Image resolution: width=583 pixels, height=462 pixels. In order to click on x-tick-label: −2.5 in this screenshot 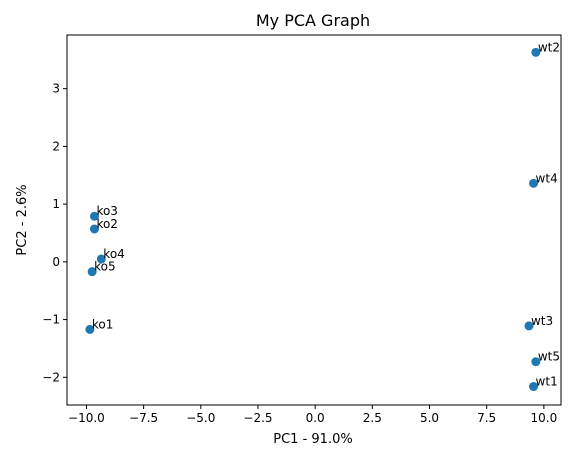, I will do `click(257, 418)`.